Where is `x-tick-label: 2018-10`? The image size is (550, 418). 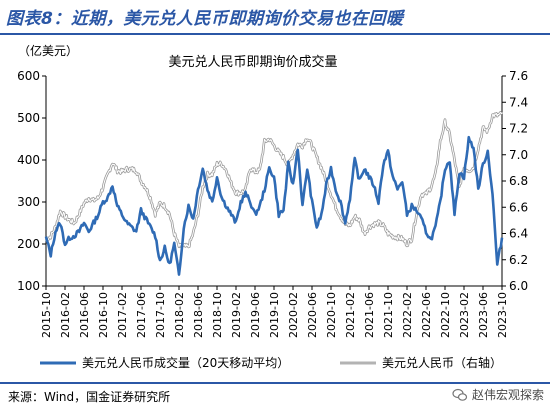
x-tick-label: 2018-10 is located at coordinates (217, 315).